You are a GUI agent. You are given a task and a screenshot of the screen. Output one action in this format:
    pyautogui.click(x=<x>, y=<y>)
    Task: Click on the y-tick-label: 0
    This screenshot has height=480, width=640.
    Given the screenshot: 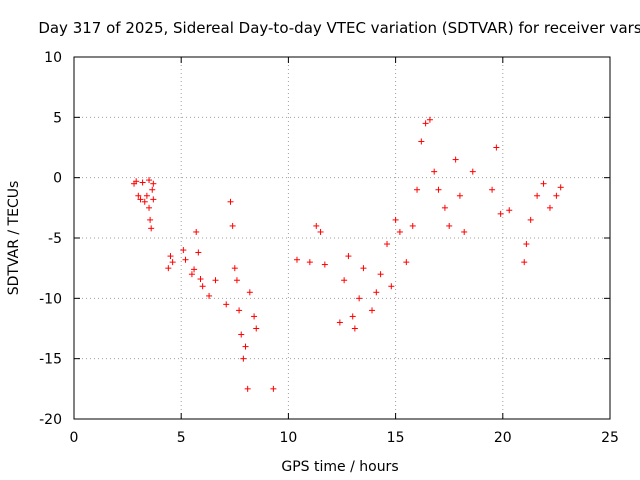 What is the action you would take?
    pyautogui.click(x=57, y=179)
    